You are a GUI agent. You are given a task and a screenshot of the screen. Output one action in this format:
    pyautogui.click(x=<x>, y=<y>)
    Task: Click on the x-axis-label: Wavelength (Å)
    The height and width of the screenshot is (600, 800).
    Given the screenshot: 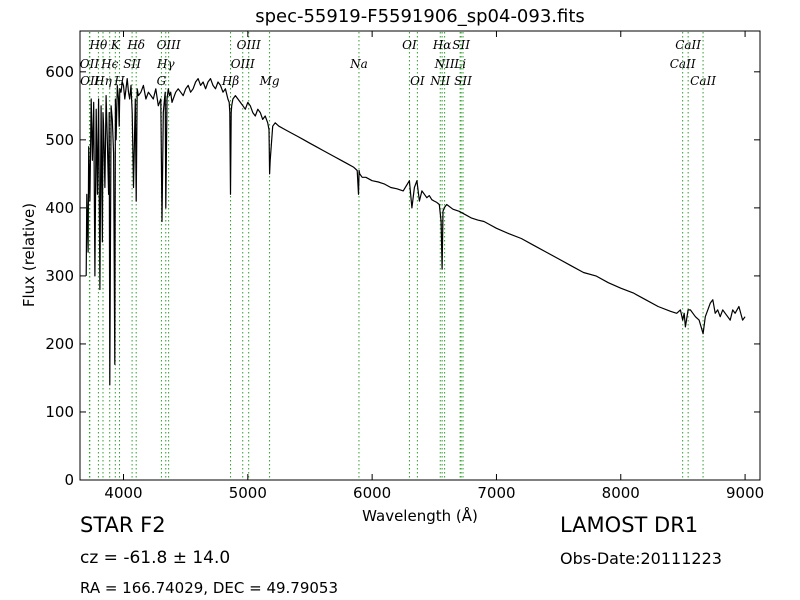 What is the action you would take?
    pyautogui.click(x=420, y=515)
    